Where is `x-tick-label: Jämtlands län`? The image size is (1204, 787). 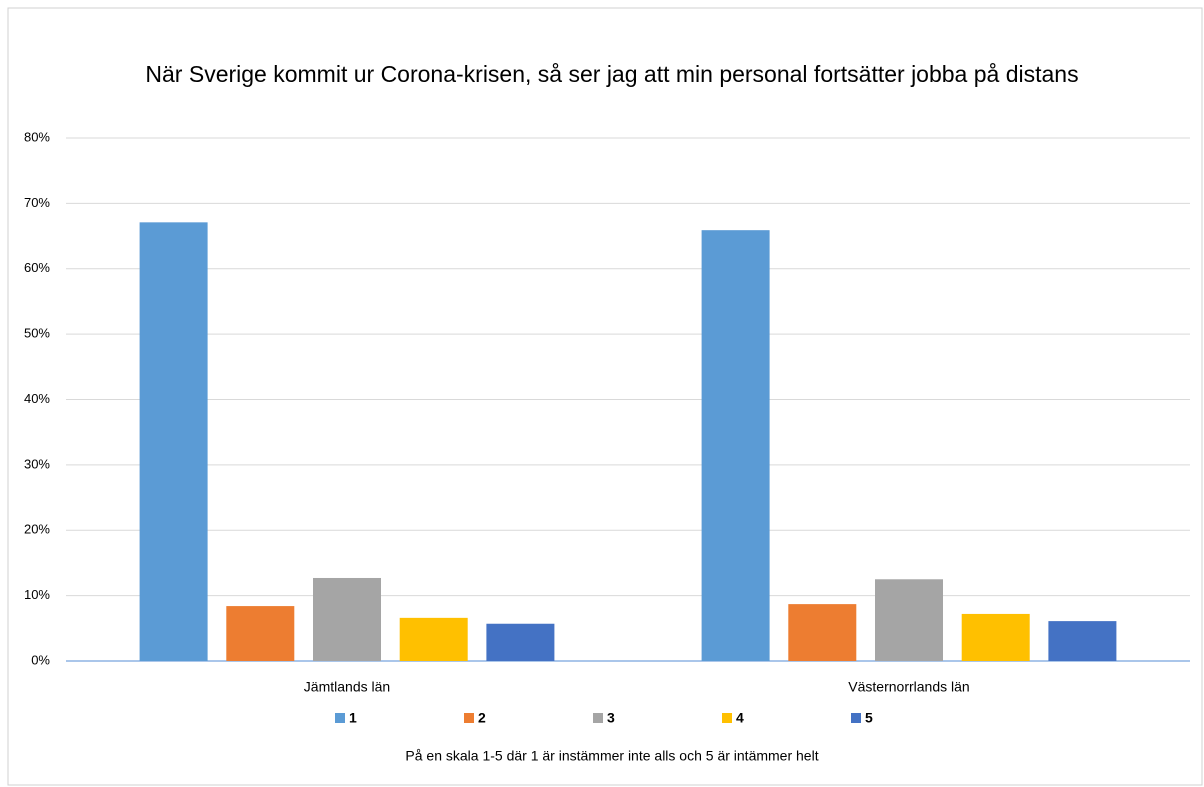
x-tick-label: Jämtlands län is located at coordinates (347, 687).